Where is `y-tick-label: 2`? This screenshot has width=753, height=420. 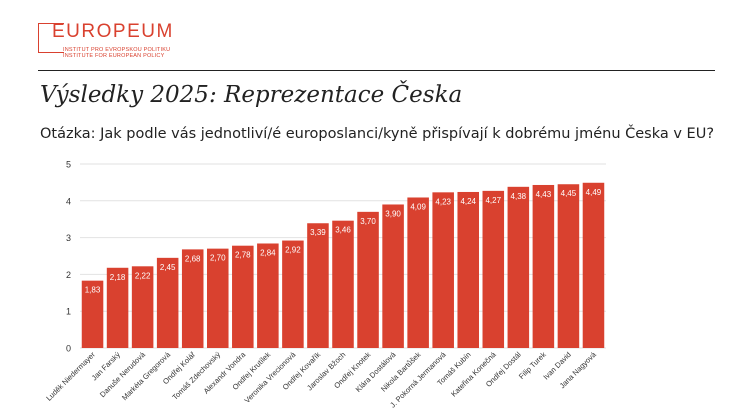
y-tick-label: 2 is located at coordinates (68, 275).